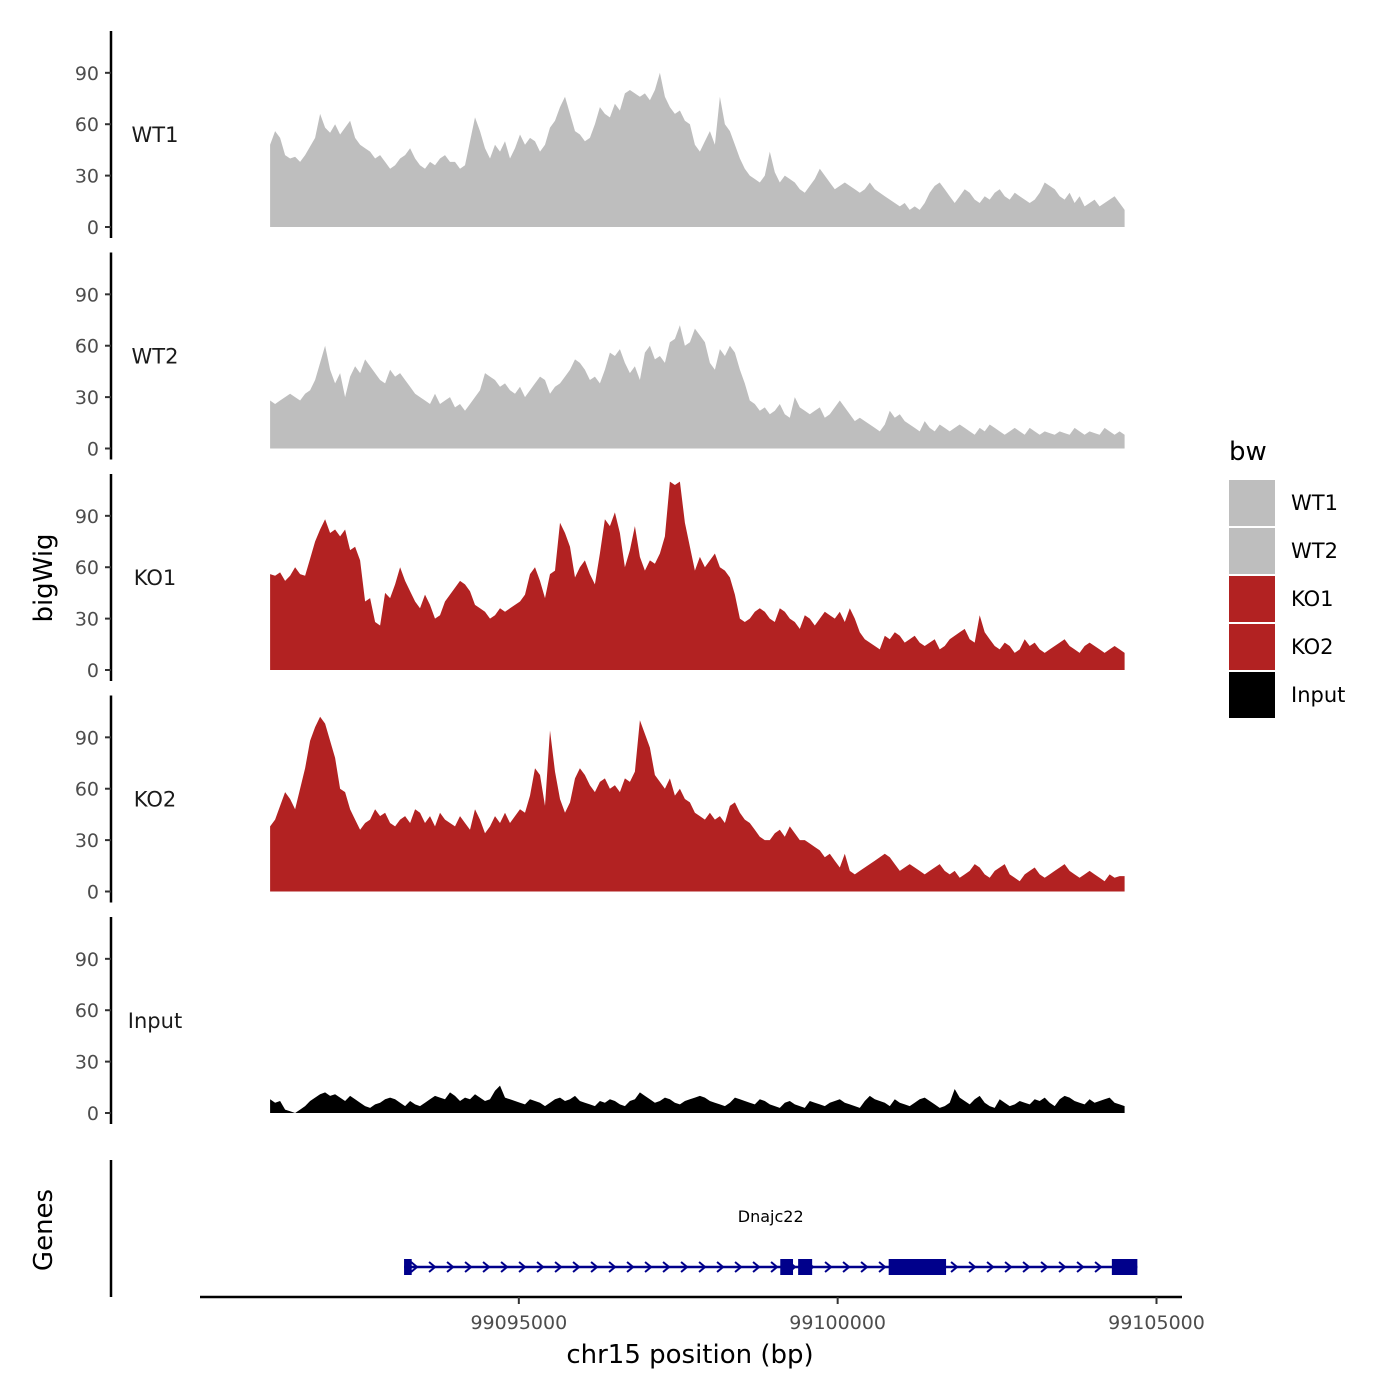  Describe the element at coordinates (87, 74) in the screenshot. I see `y-tick-label-wt1-90: 90` at that location.